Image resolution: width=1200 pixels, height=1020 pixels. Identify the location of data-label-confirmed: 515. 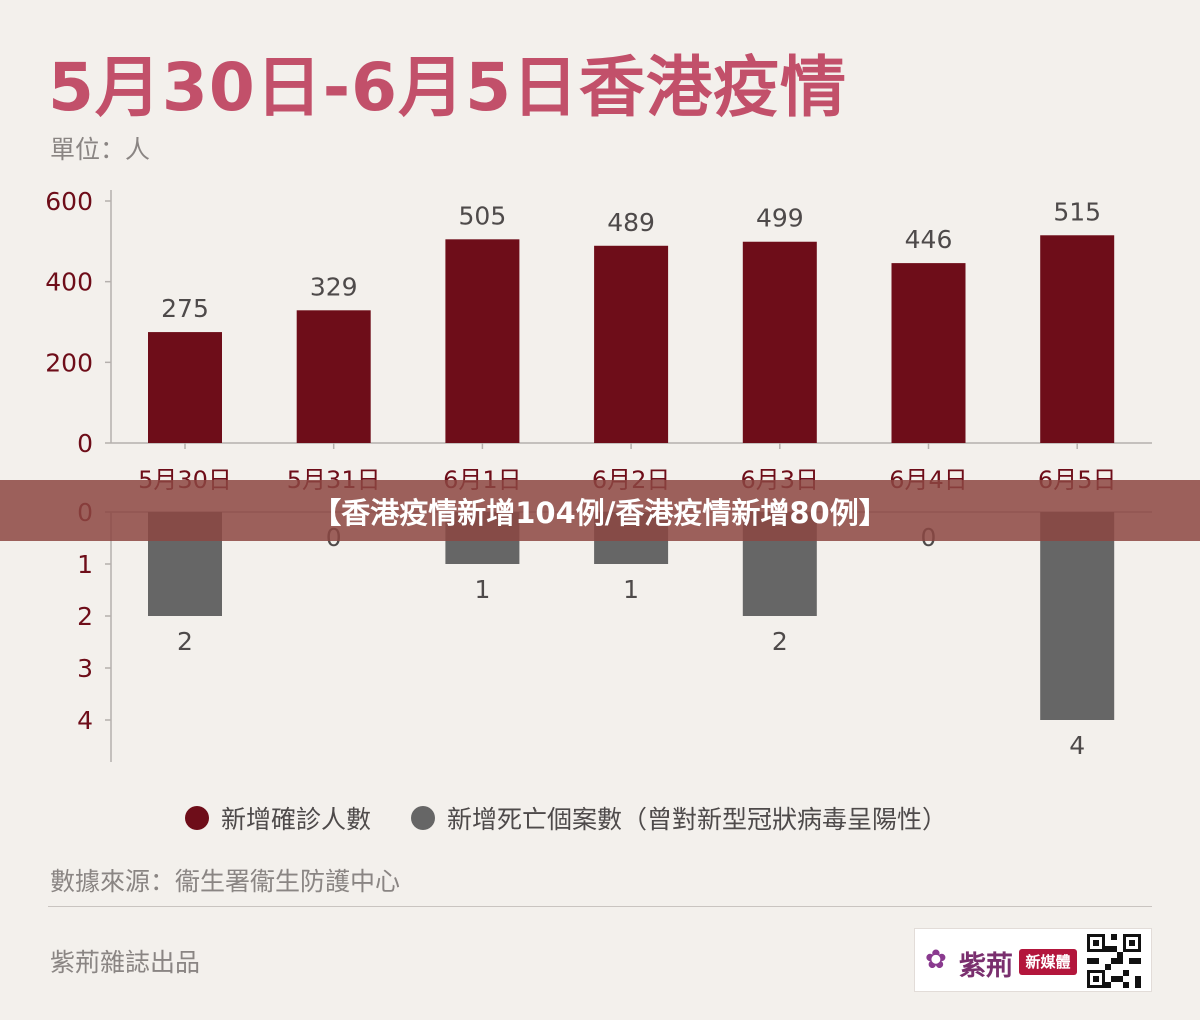
(1077, 211).